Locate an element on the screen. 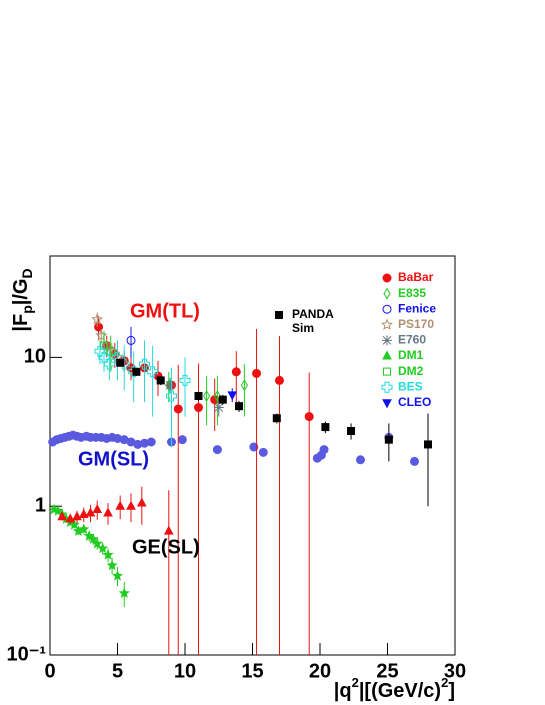 The width and height of the screenshot is (545, 705). annotation: GM(SL) is located at coordinates (113, 459).